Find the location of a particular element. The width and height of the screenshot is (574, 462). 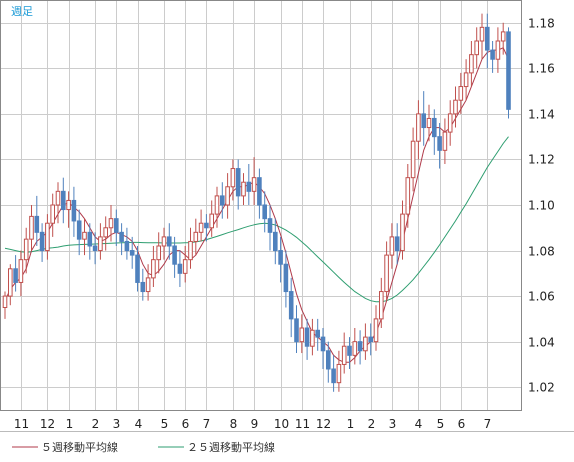

y-tick-label: 1.16 is located at coordinates (541, 69).